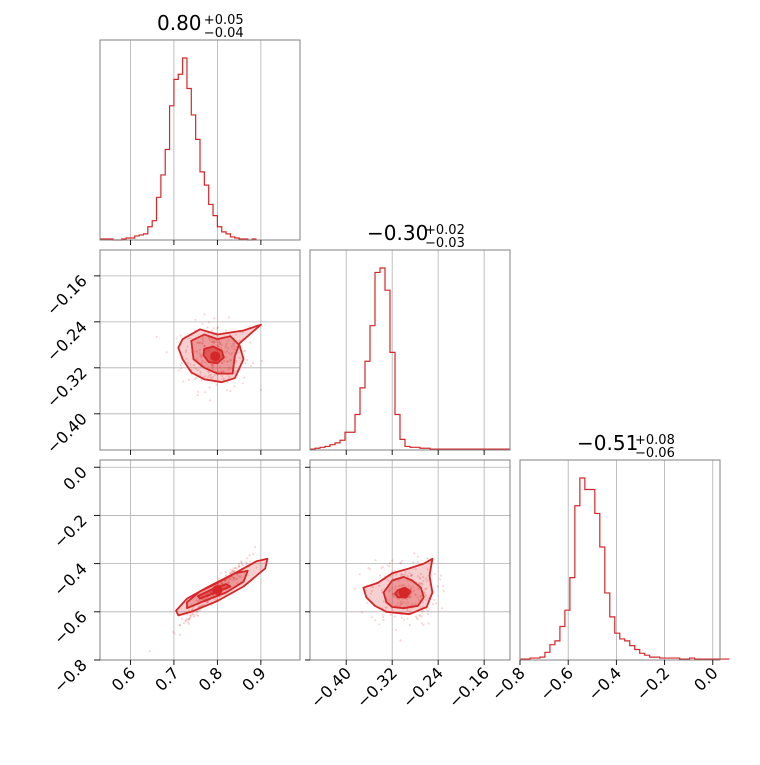 The width and height of the screenshot is (760, 765). Describe the element at coordinates (445, 230) in the screenshot. I see `title-plus-error: +0.02` at that location.